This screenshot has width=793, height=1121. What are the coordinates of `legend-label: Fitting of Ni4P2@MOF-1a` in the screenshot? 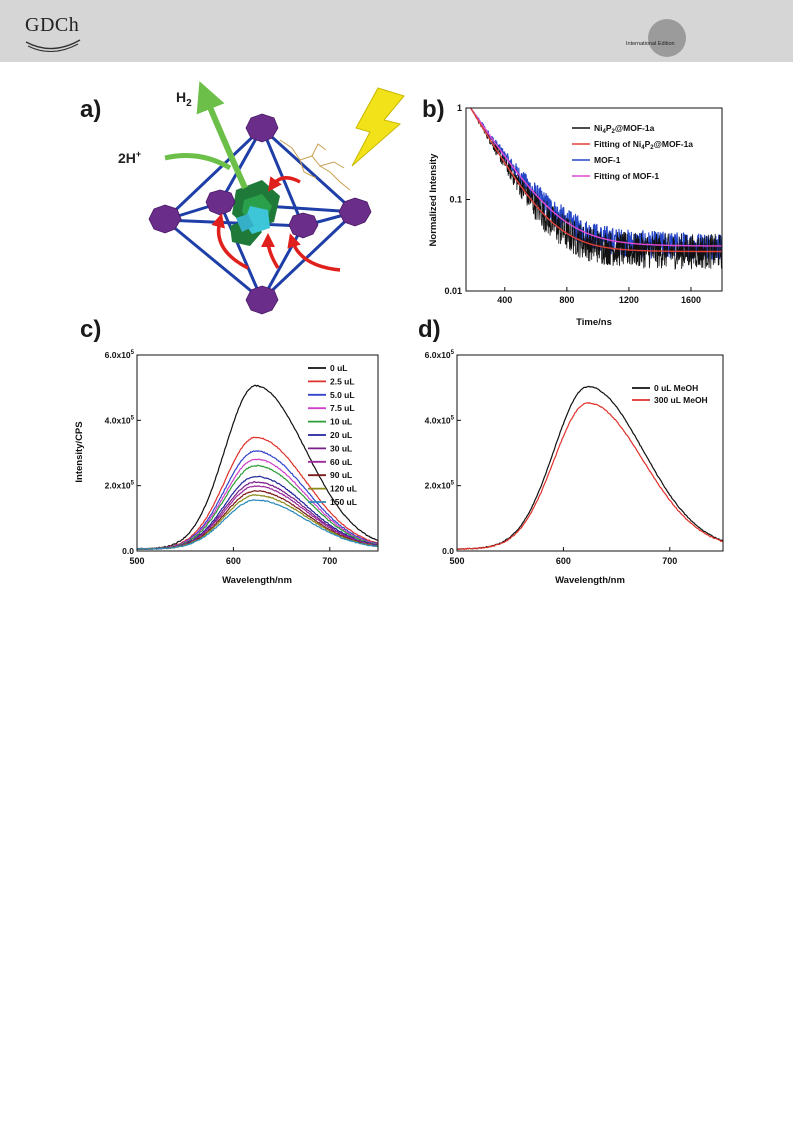 It's located at (643, 145).